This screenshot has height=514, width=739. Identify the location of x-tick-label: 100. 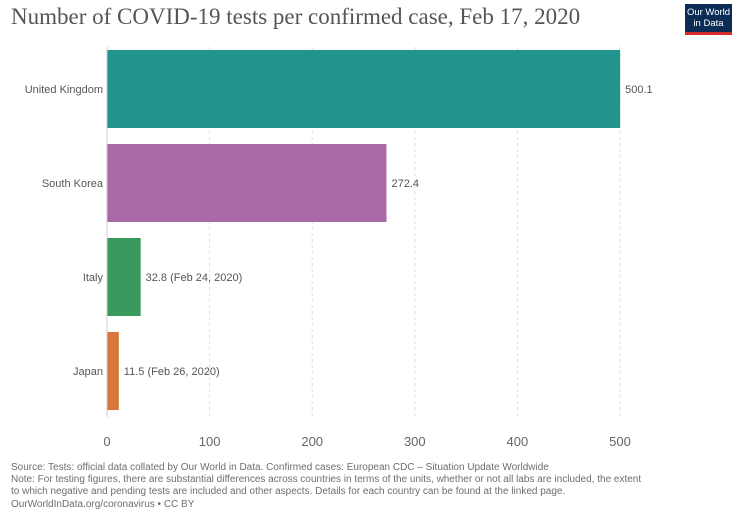
(210, 441).